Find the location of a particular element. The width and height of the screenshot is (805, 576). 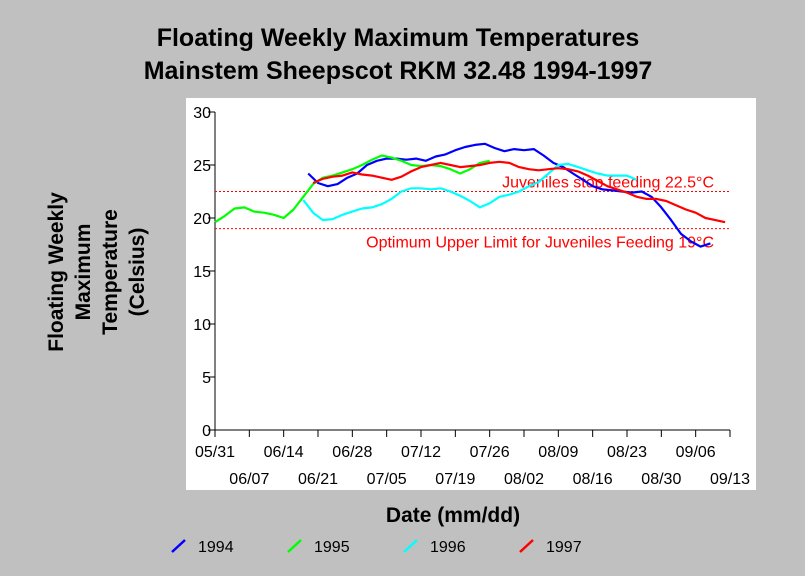

series-line-1996 is located at coordinates (470, 192).